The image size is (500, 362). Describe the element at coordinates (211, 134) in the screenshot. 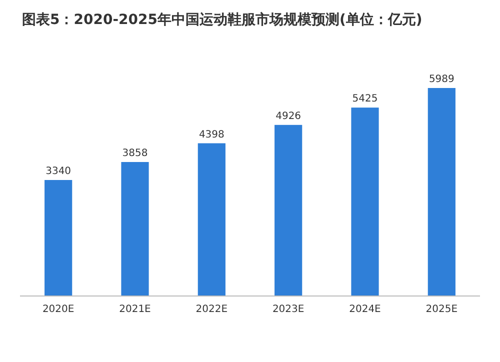

I see `data-label: 4398` at that location.